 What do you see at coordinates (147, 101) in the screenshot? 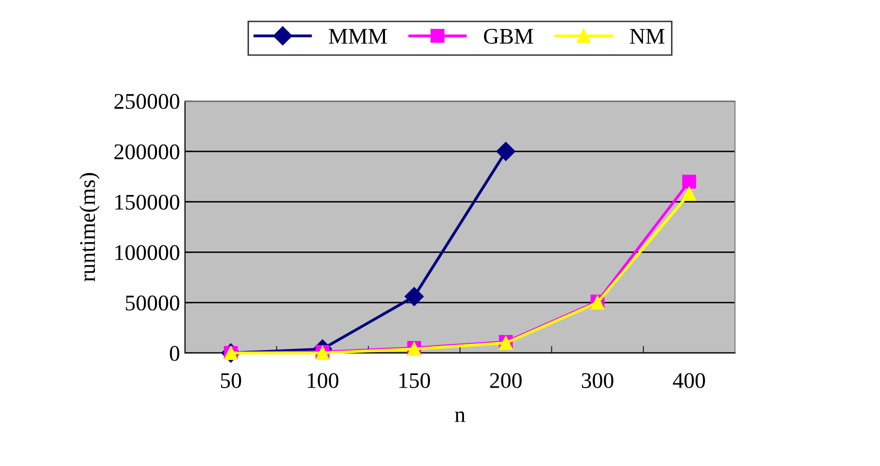
I see `y-tick-label: 250000` at bounding box center [147, 101].